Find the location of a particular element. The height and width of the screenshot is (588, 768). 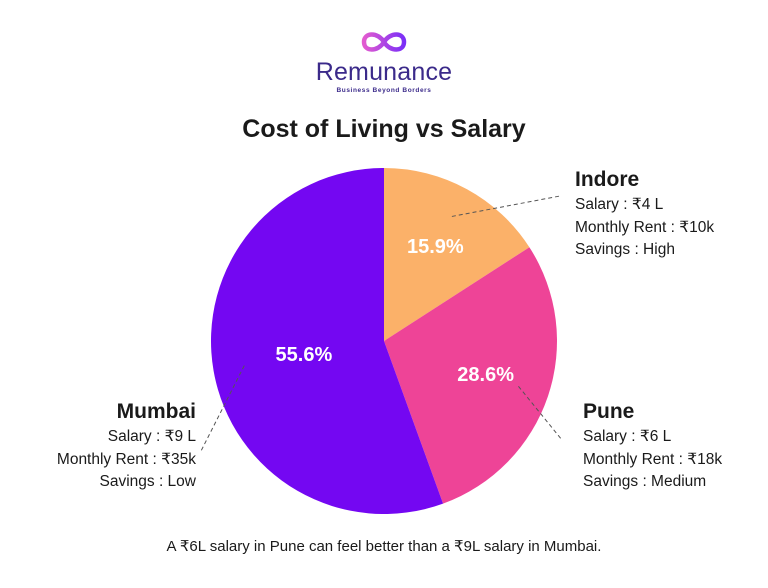

callout-savings: Savings : Medium is located at coordinates (645, 481).